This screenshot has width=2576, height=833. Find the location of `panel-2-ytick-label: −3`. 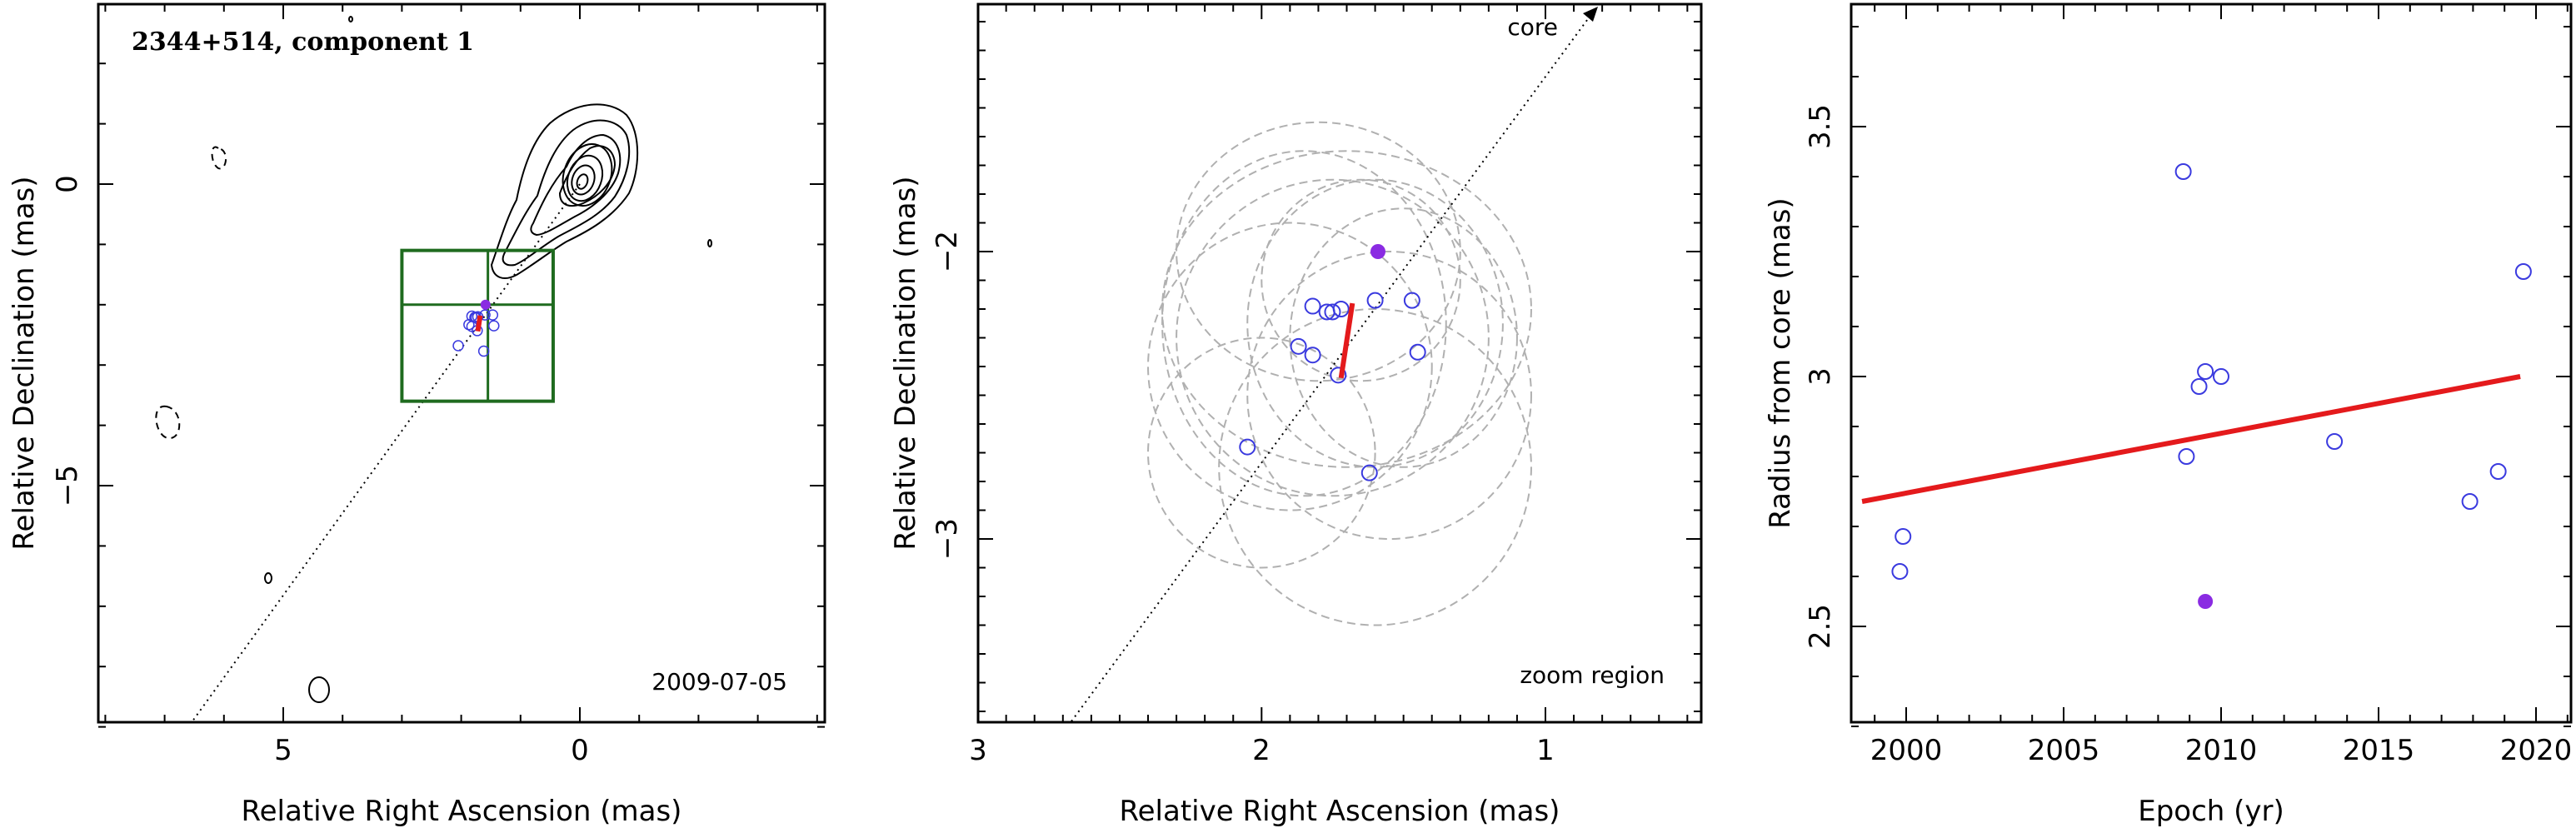

panel-2-ytick-label: −3 is located at coordinates (947, 539).